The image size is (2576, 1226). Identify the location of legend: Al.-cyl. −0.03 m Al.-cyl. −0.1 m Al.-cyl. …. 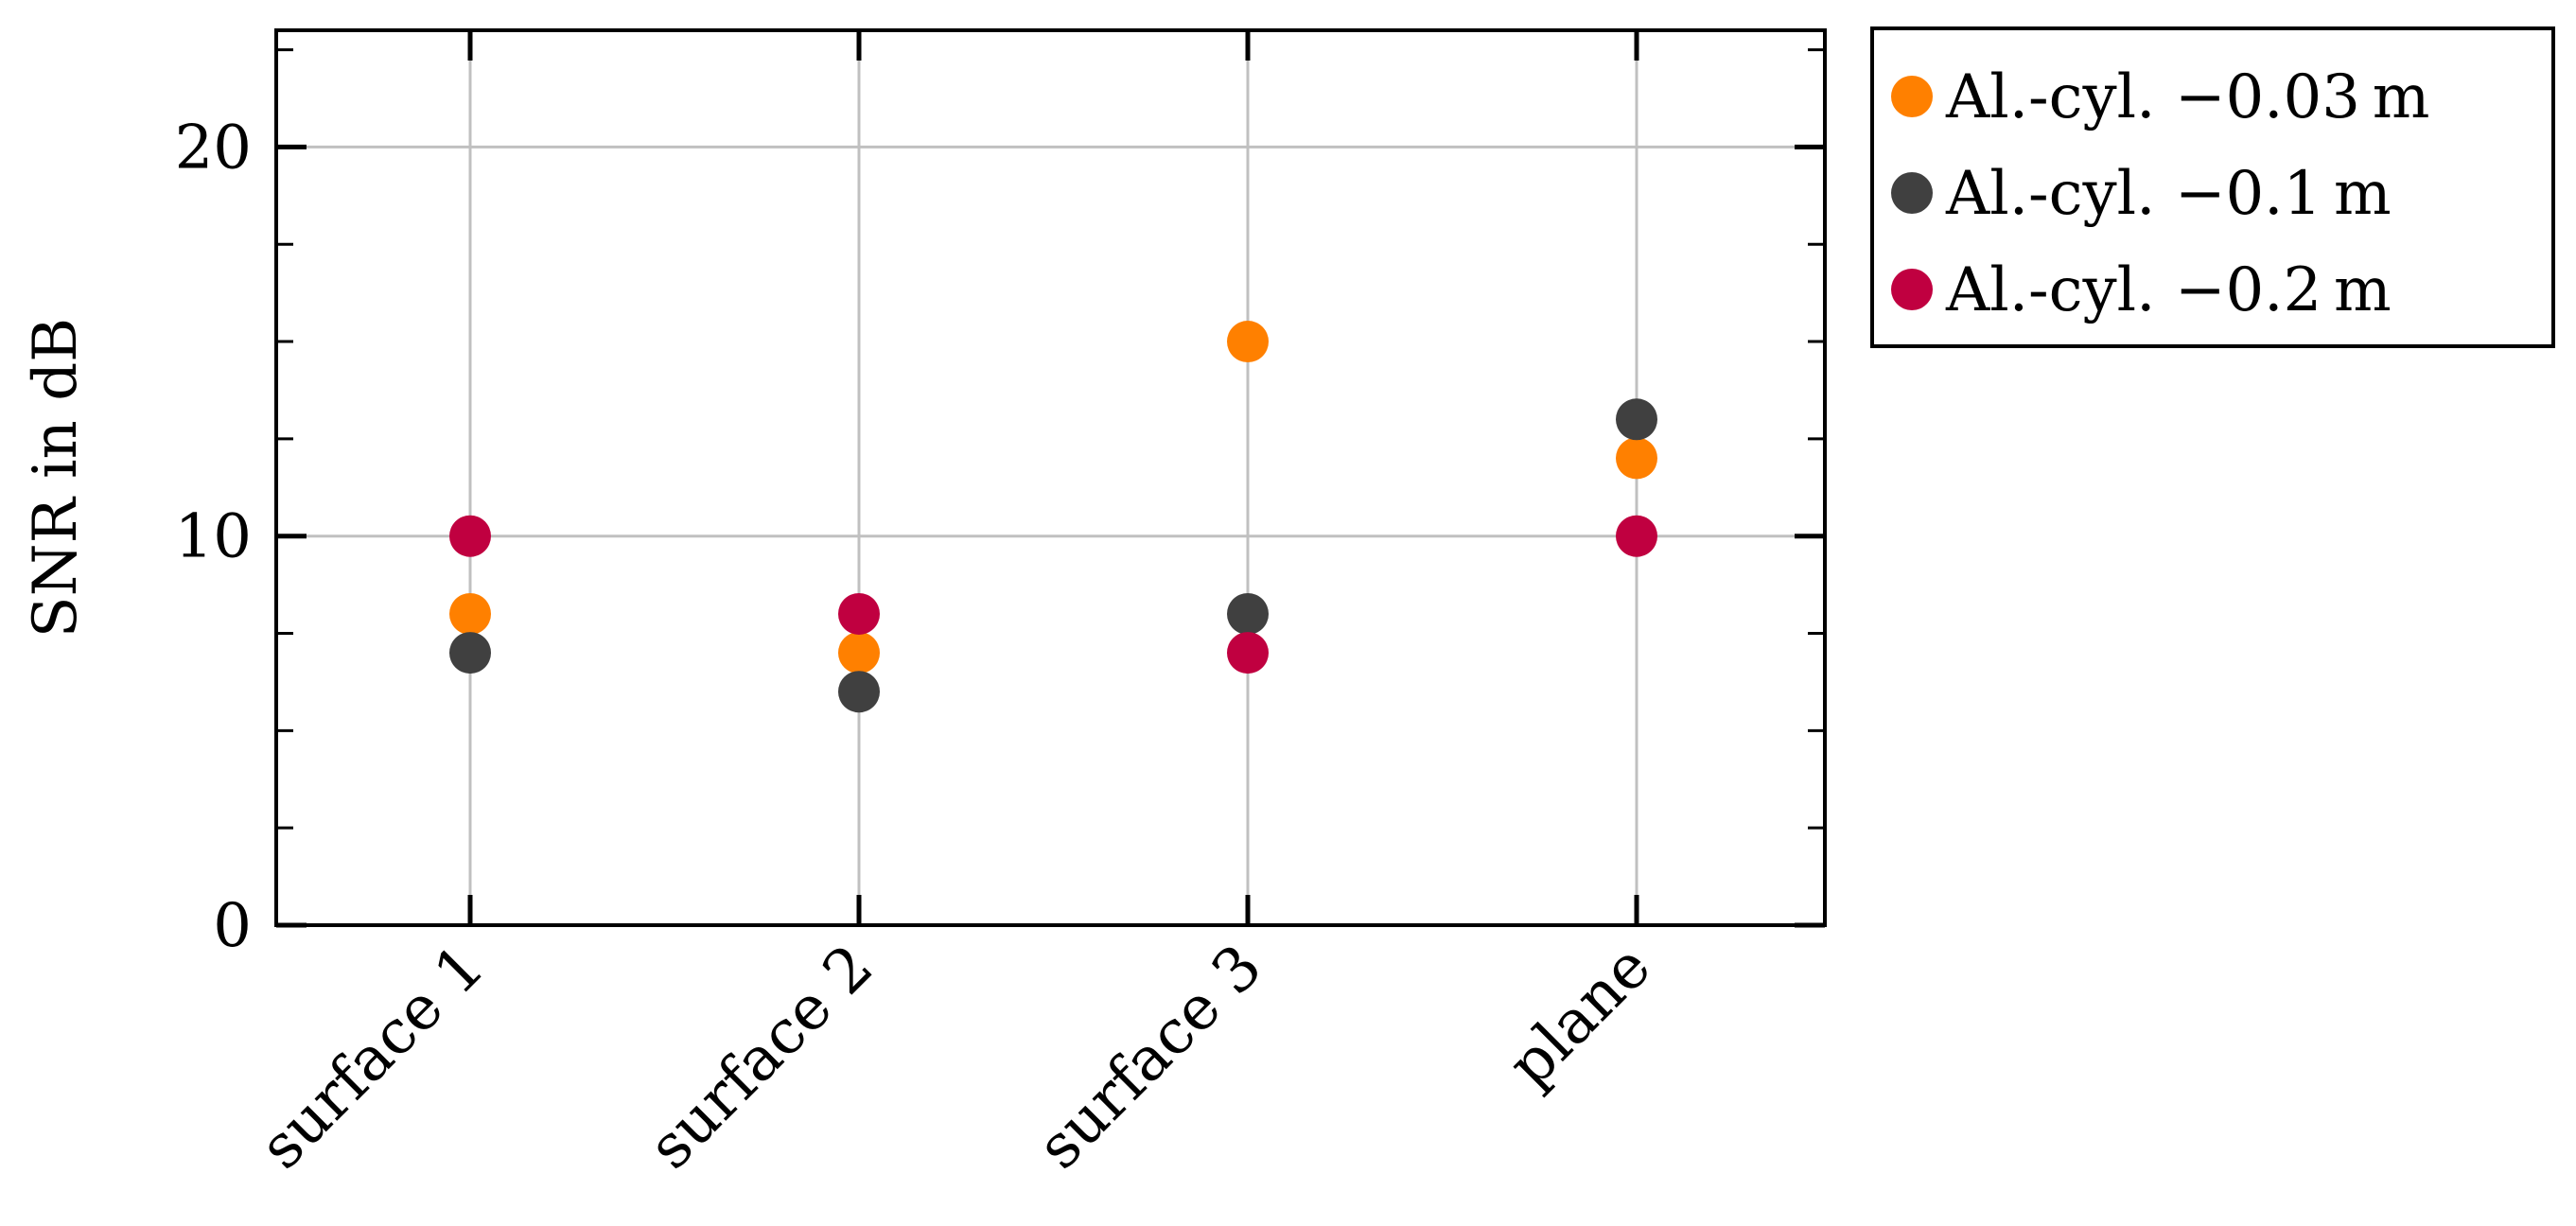
(2212, 187).